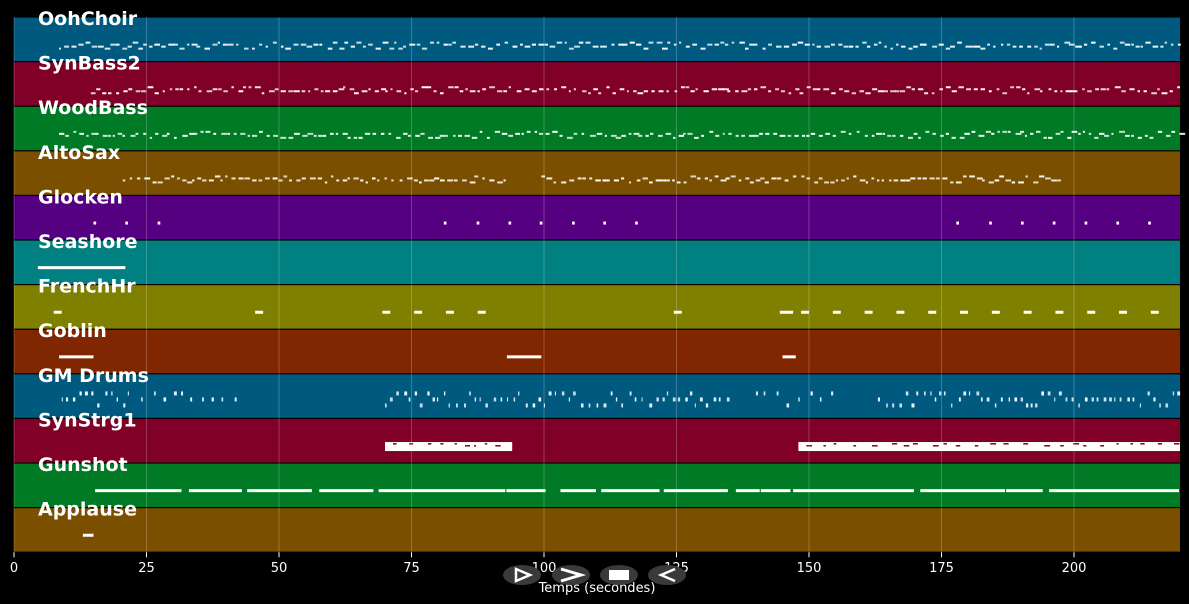 The width and height of the screenshot is (1189, 604). What do you see at coordinates (522, 575) in the screenshot?
I see `play-button` at bounding box center [522, 575].